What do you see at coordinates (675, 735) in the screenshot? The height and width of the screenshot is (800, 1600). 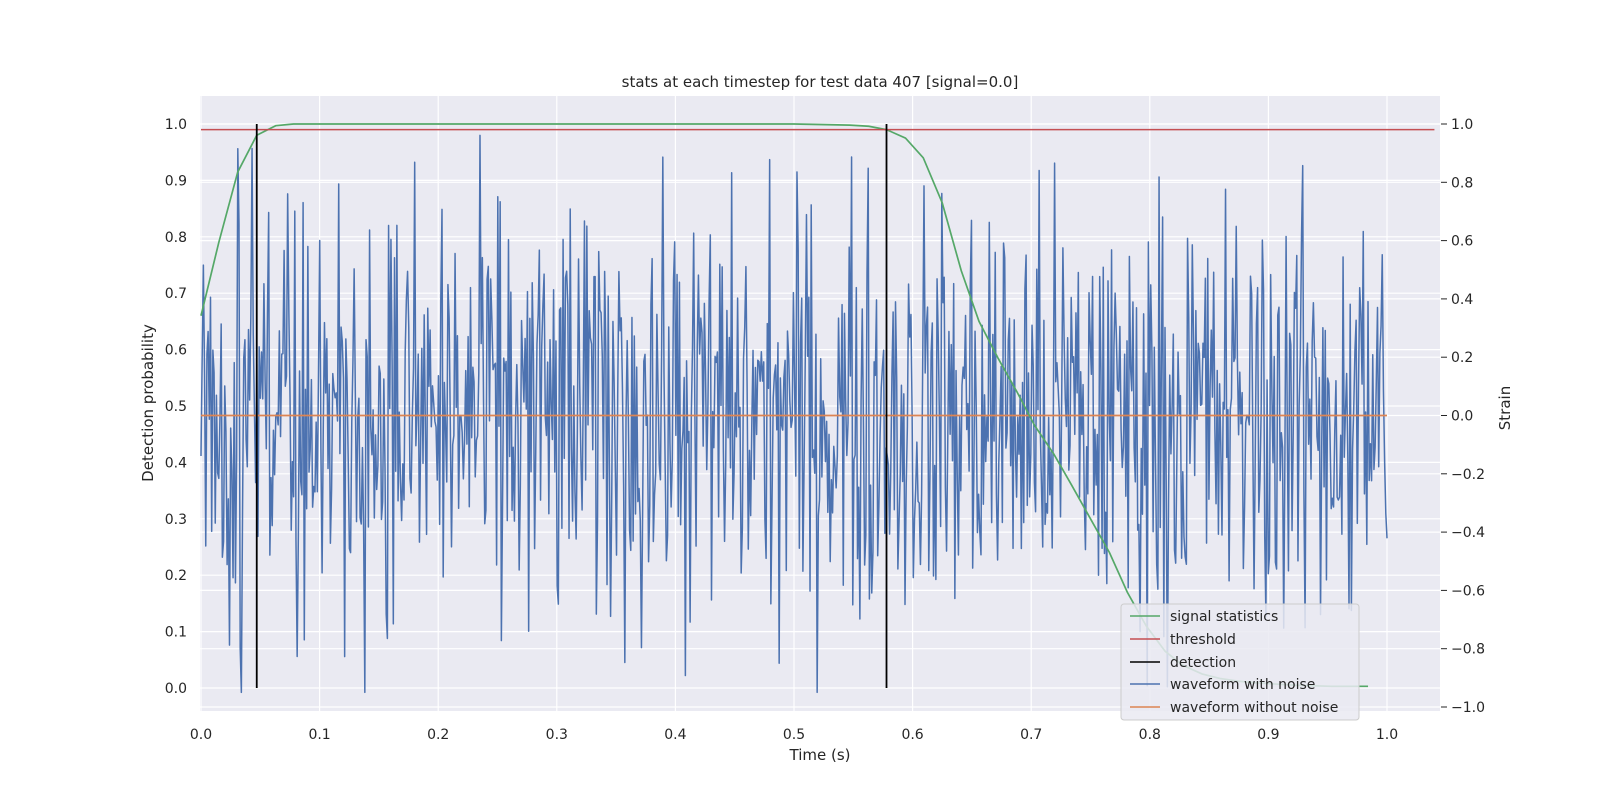 I see `x-tick-label: 0.4` at bounding box center [675, 735].